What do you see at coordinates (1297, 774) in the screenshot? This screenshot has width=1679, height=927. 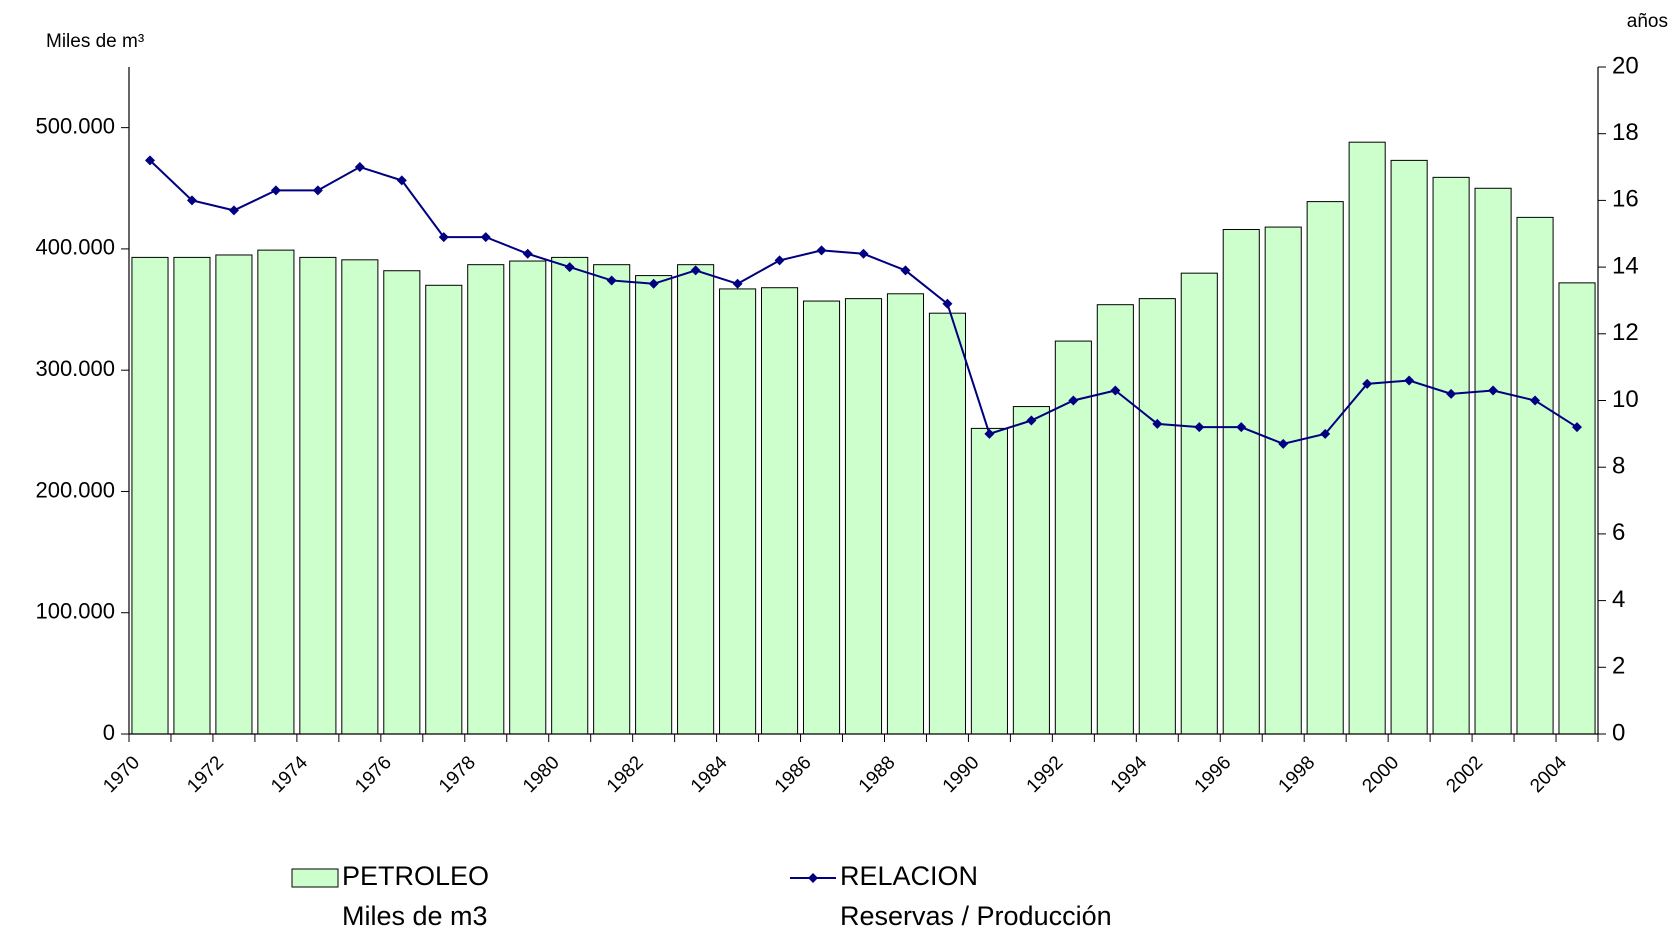 I see `x-tick-label: 1998` at bounding box center [1297, 774].